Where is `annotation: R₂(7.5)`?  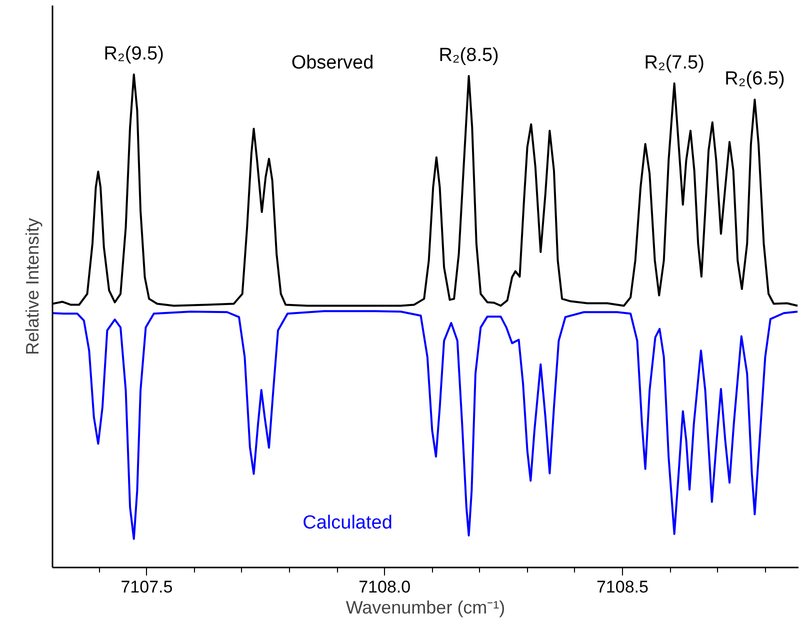 annotation: R₂(7.5) is located at coordinates (674, 63).